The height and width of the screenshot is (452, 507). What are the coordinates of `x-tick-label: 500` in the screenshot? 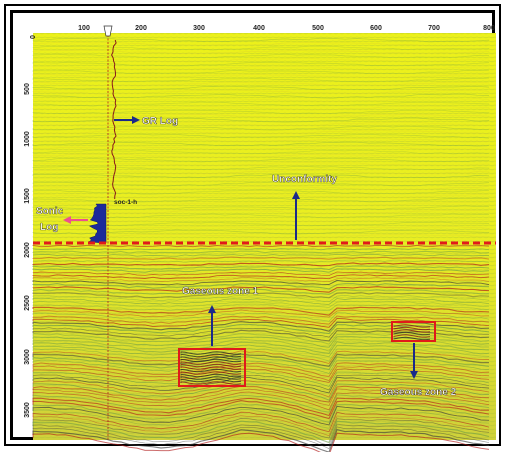 It's located at (318, 28).